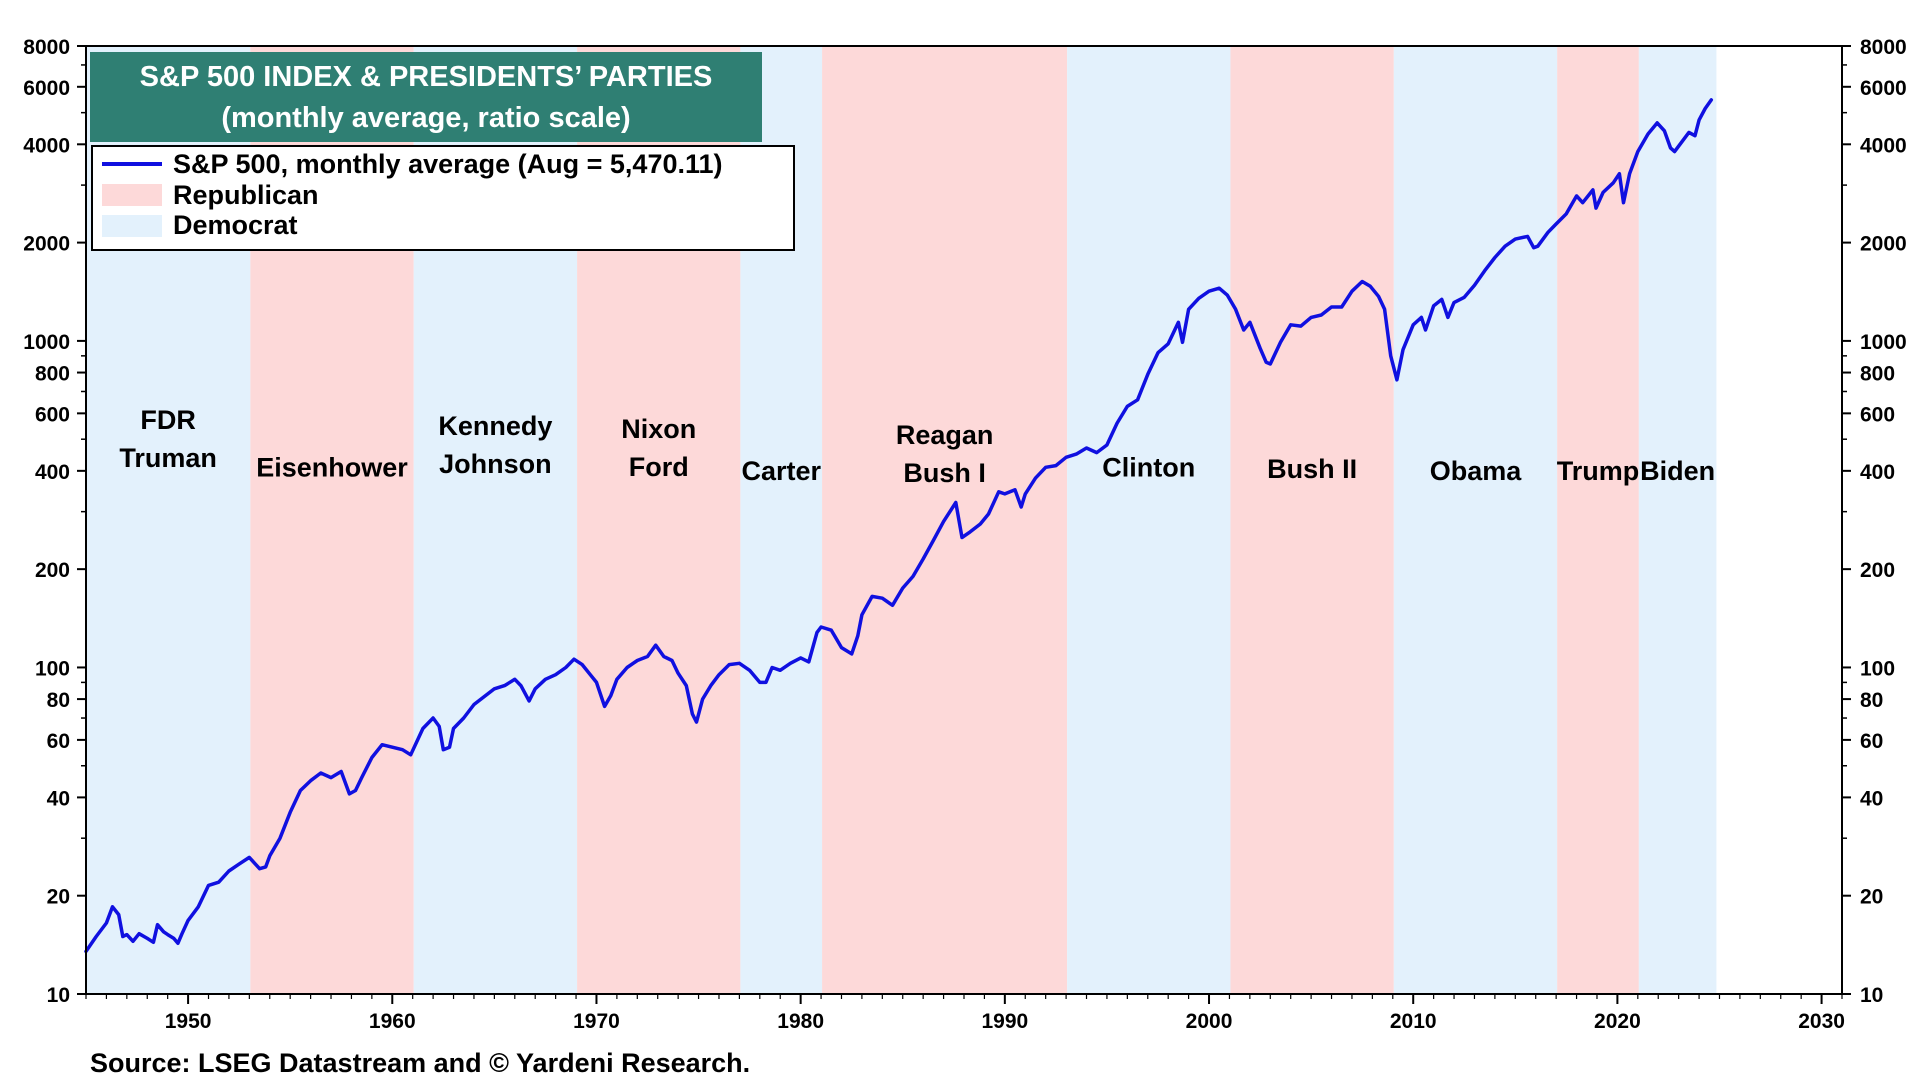 This screenshot has height=1080, width=1920. Describe the element at coordinates (1871, 798) in the screenshot. I see `y-tick-label-right: 40` at that location.